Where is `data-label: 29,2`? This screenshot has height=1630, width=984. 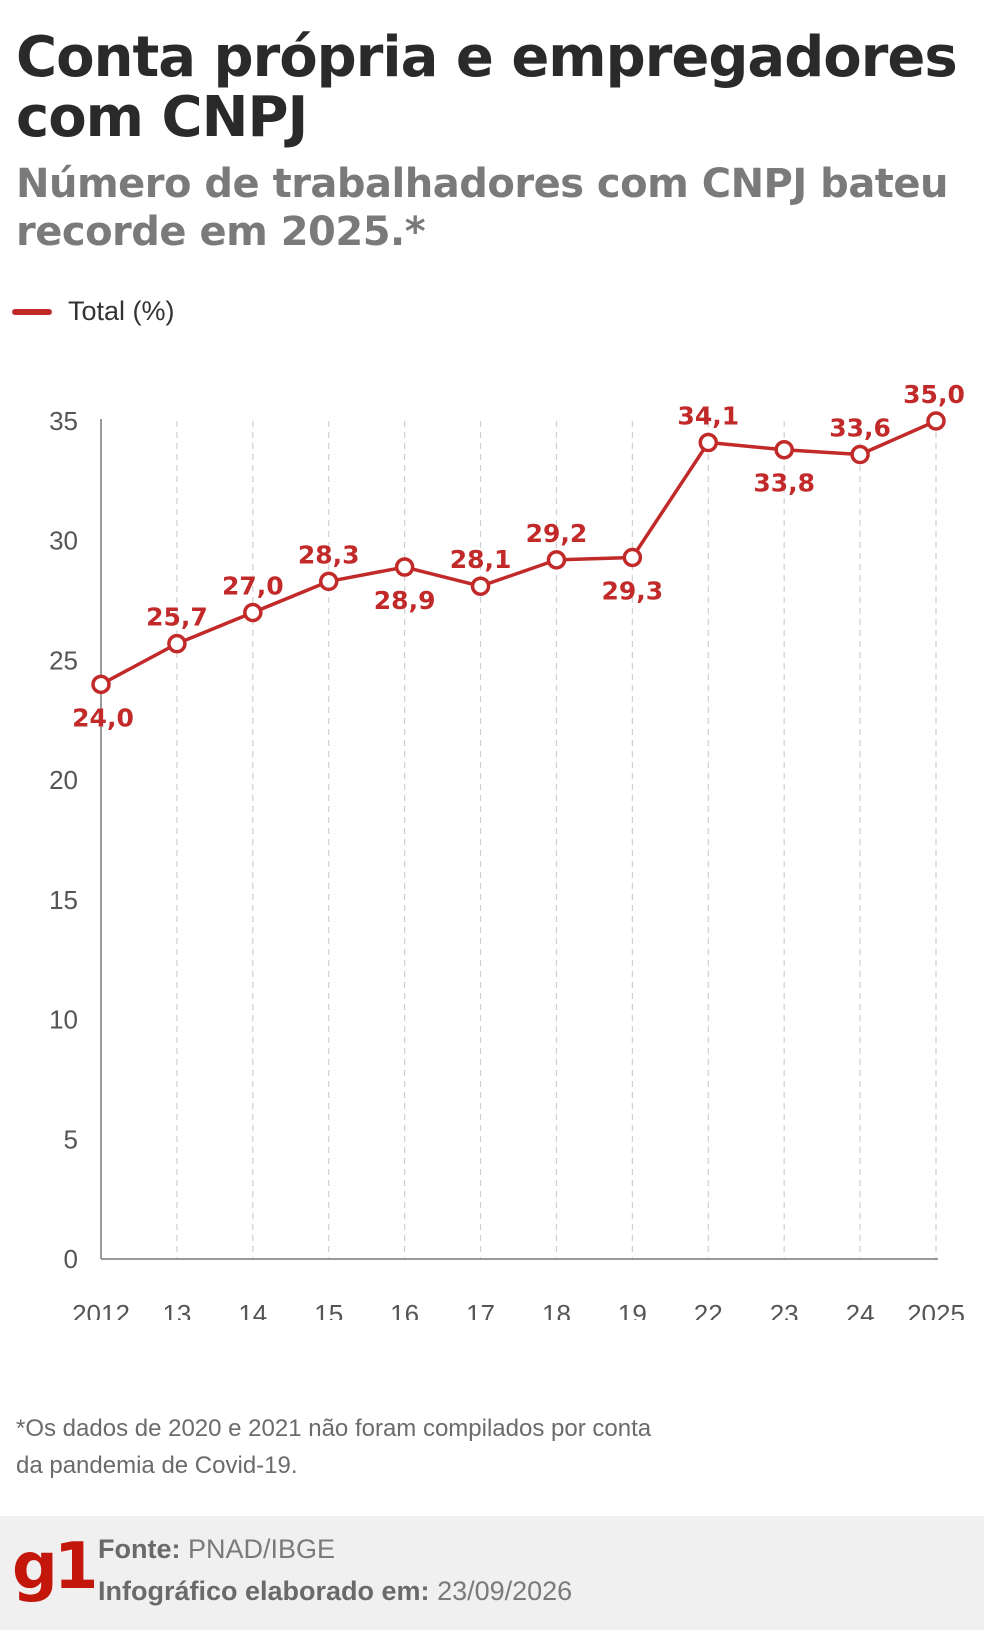
data-label: 29,2 is located at coordinates (557, 533).